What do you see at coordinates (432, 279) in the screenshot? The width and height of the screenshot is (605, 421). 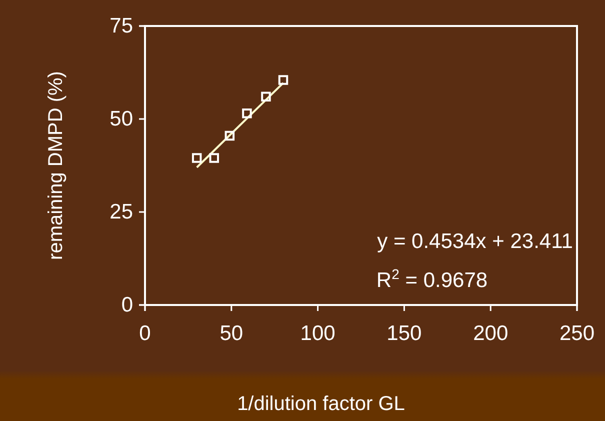 I see `annotation: R$^{2}$ = 0.9678` at bounding box center [432, 279].